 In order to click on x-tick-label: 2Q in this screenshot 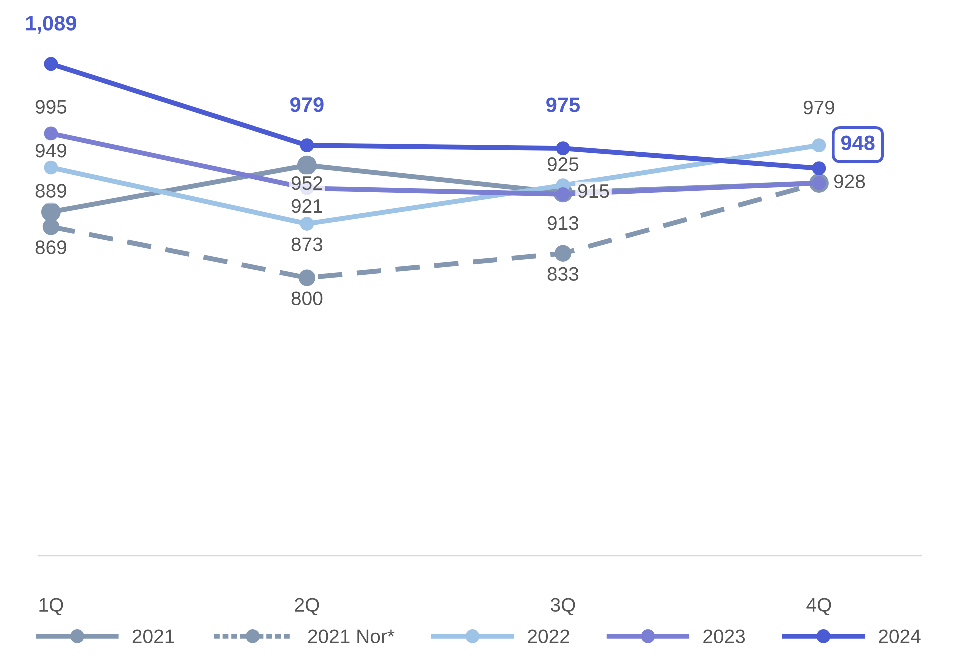, I will do `click(307, 607)`.